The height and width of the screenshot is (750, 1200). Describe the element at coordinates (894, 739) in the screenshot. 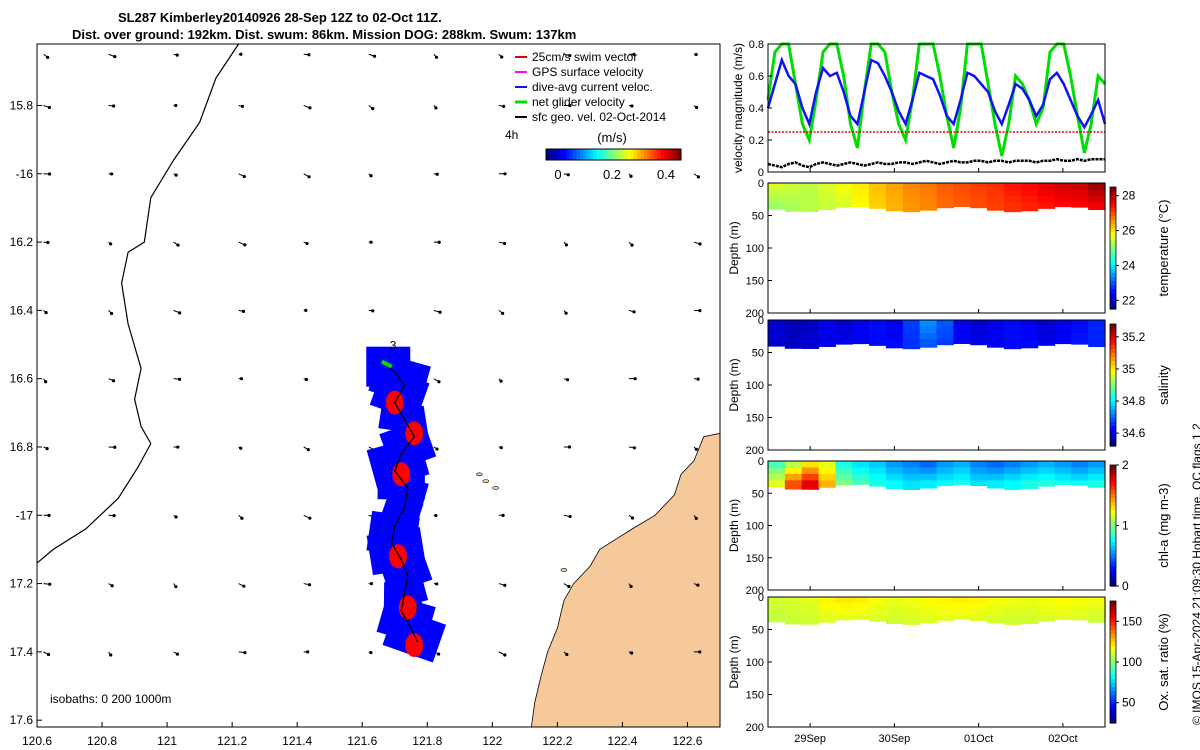

I see `section-x-tick-label: 30Sep` at that location.